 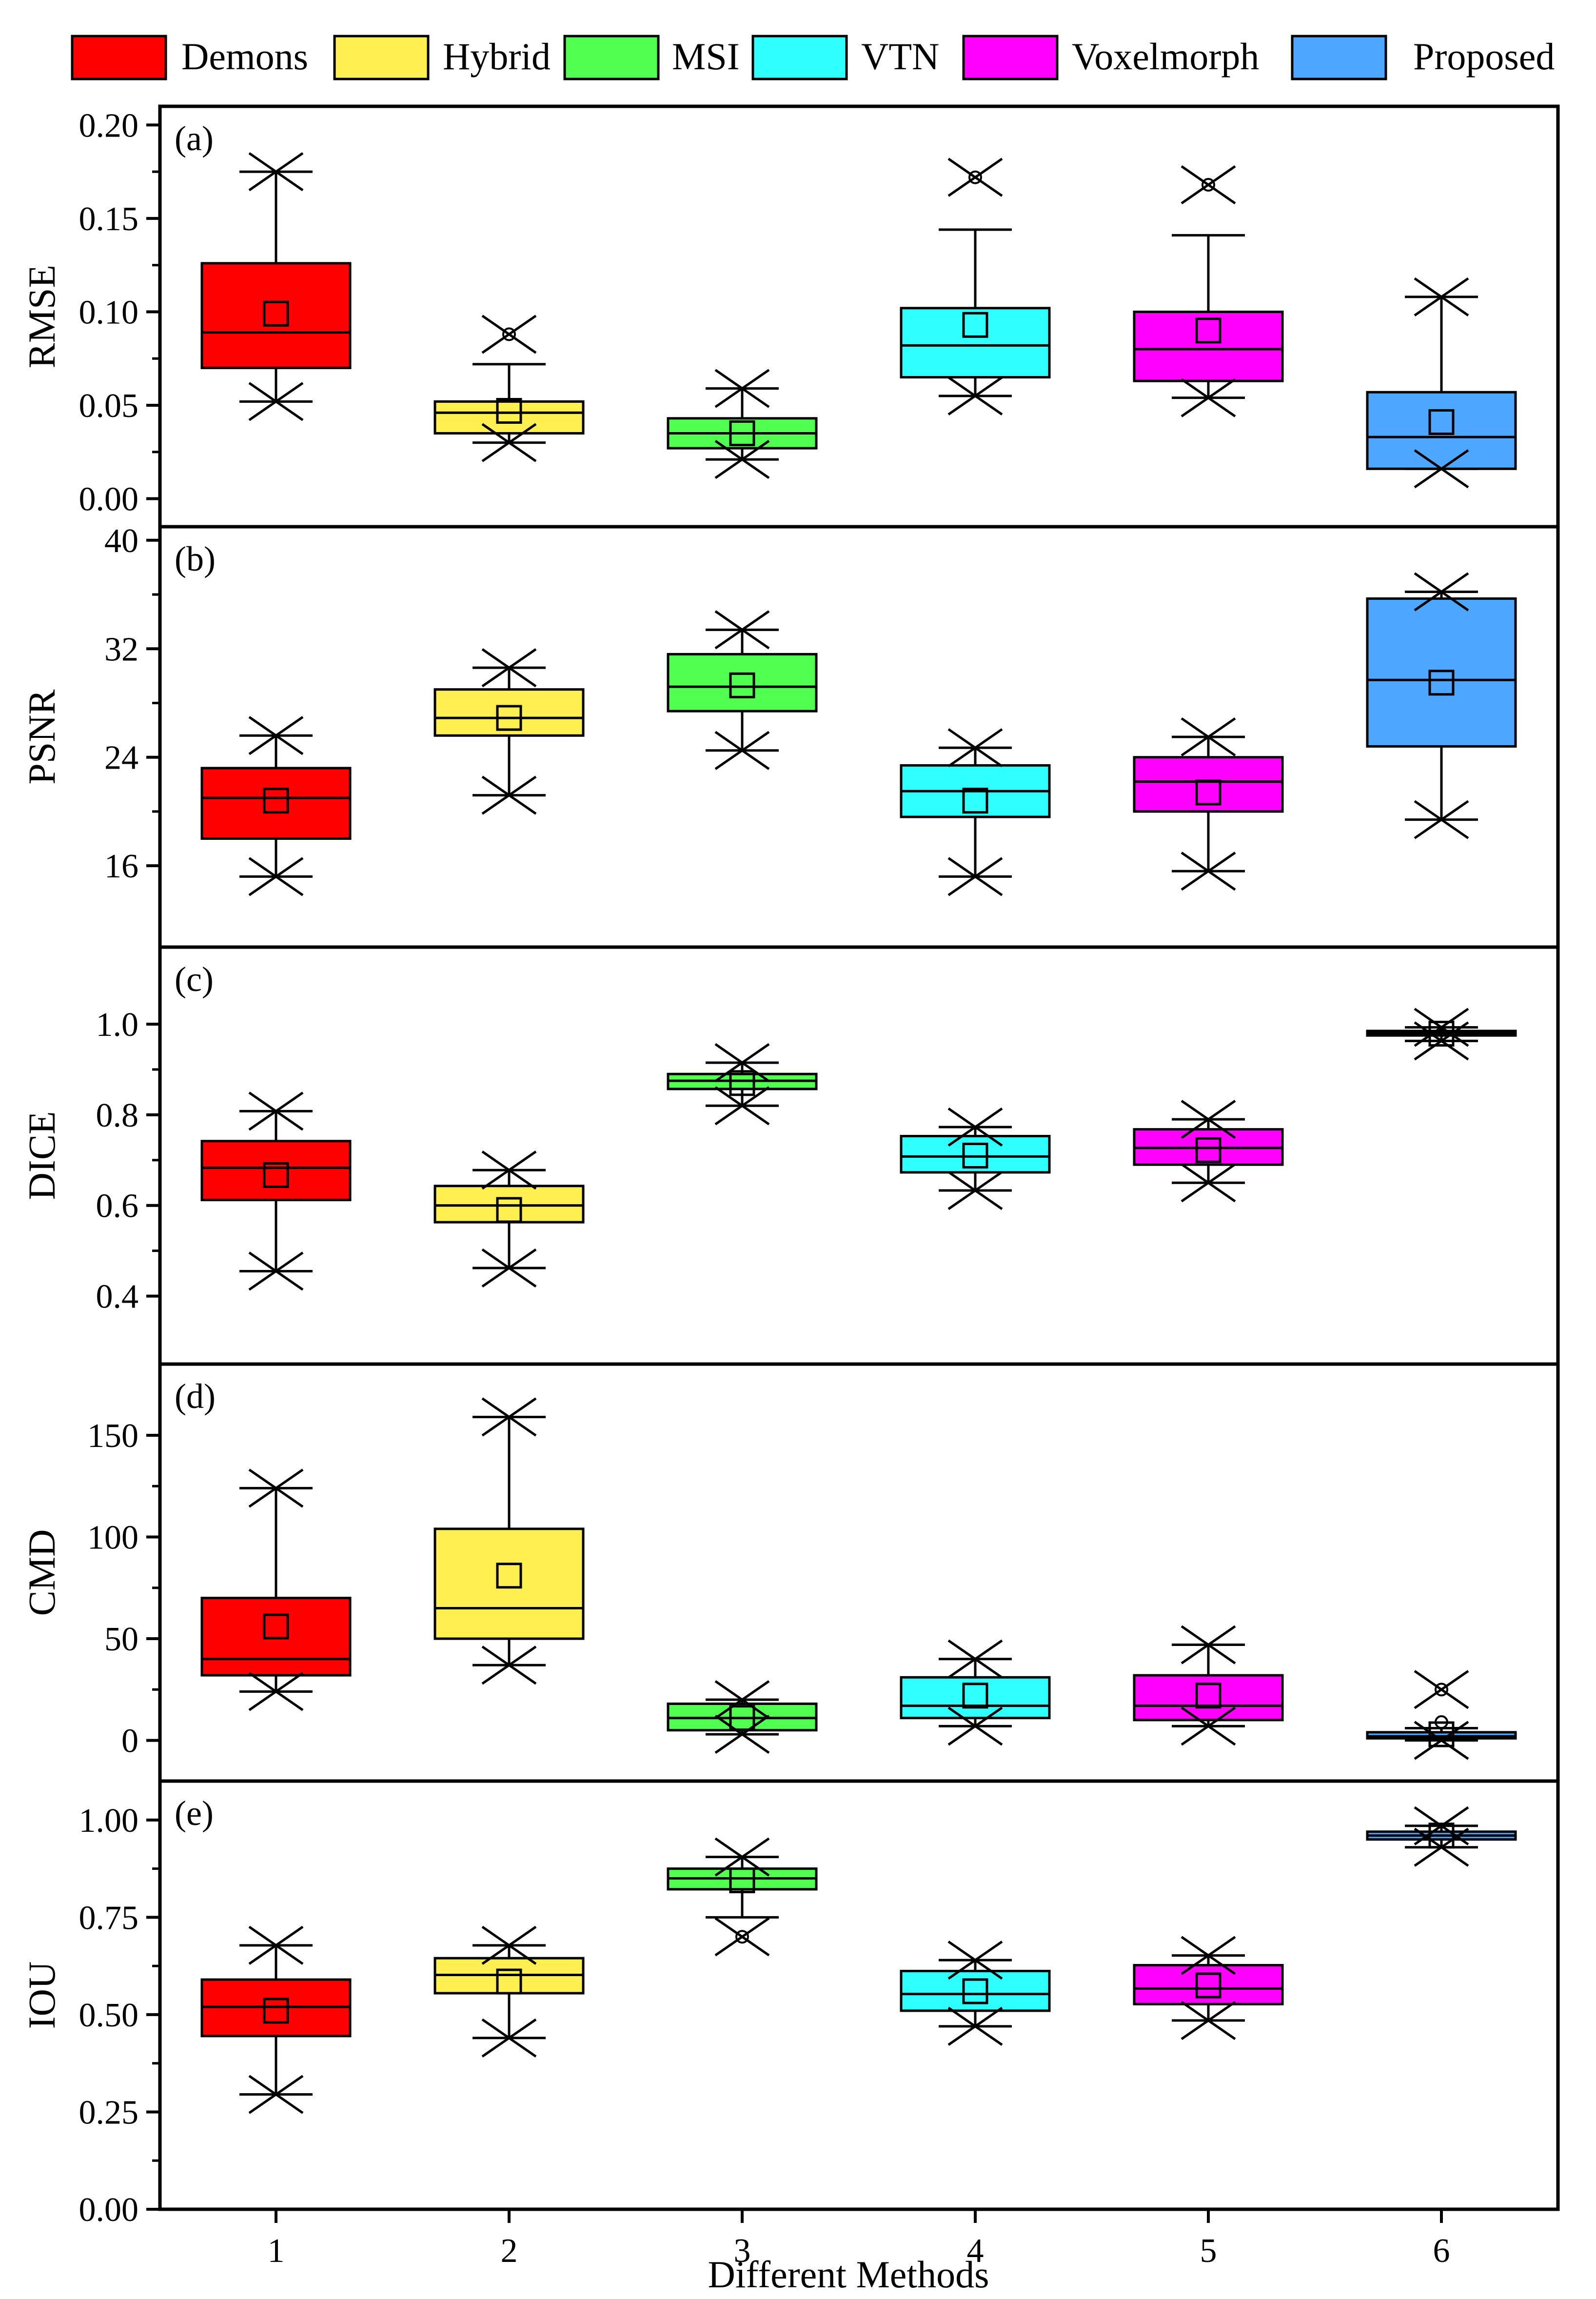 What do you see at coordinates (109, 2210) in the screenshot?
I see `y-tick-label: 0.00` at bounding box center [109, 2210].